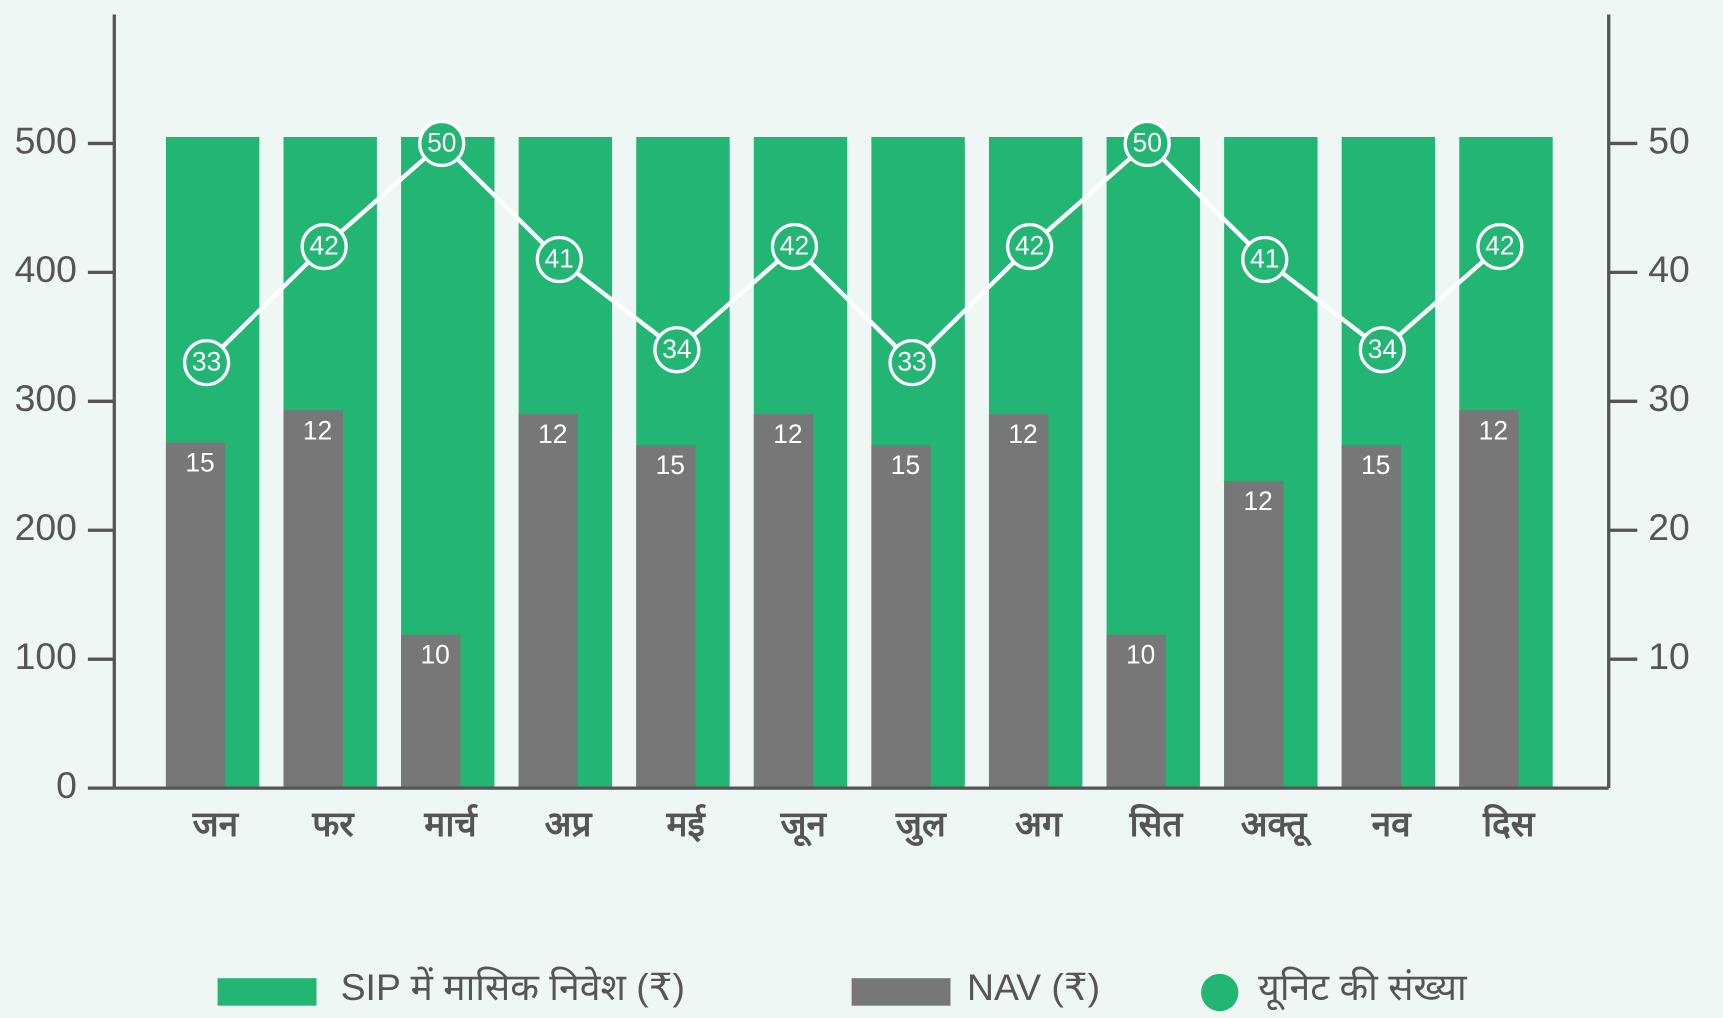 This screenshot has width=1723, height=1018. Describe the element at coordinates (46, 527) in the screenshot. I see `y-tick-label: 200` at that location.